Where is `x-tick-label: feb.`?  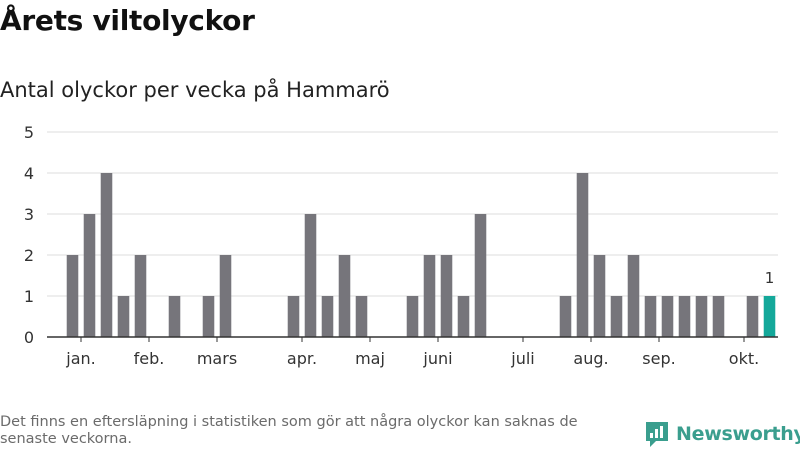 x-tick-label: feb. is located at coordinates (149, 358).